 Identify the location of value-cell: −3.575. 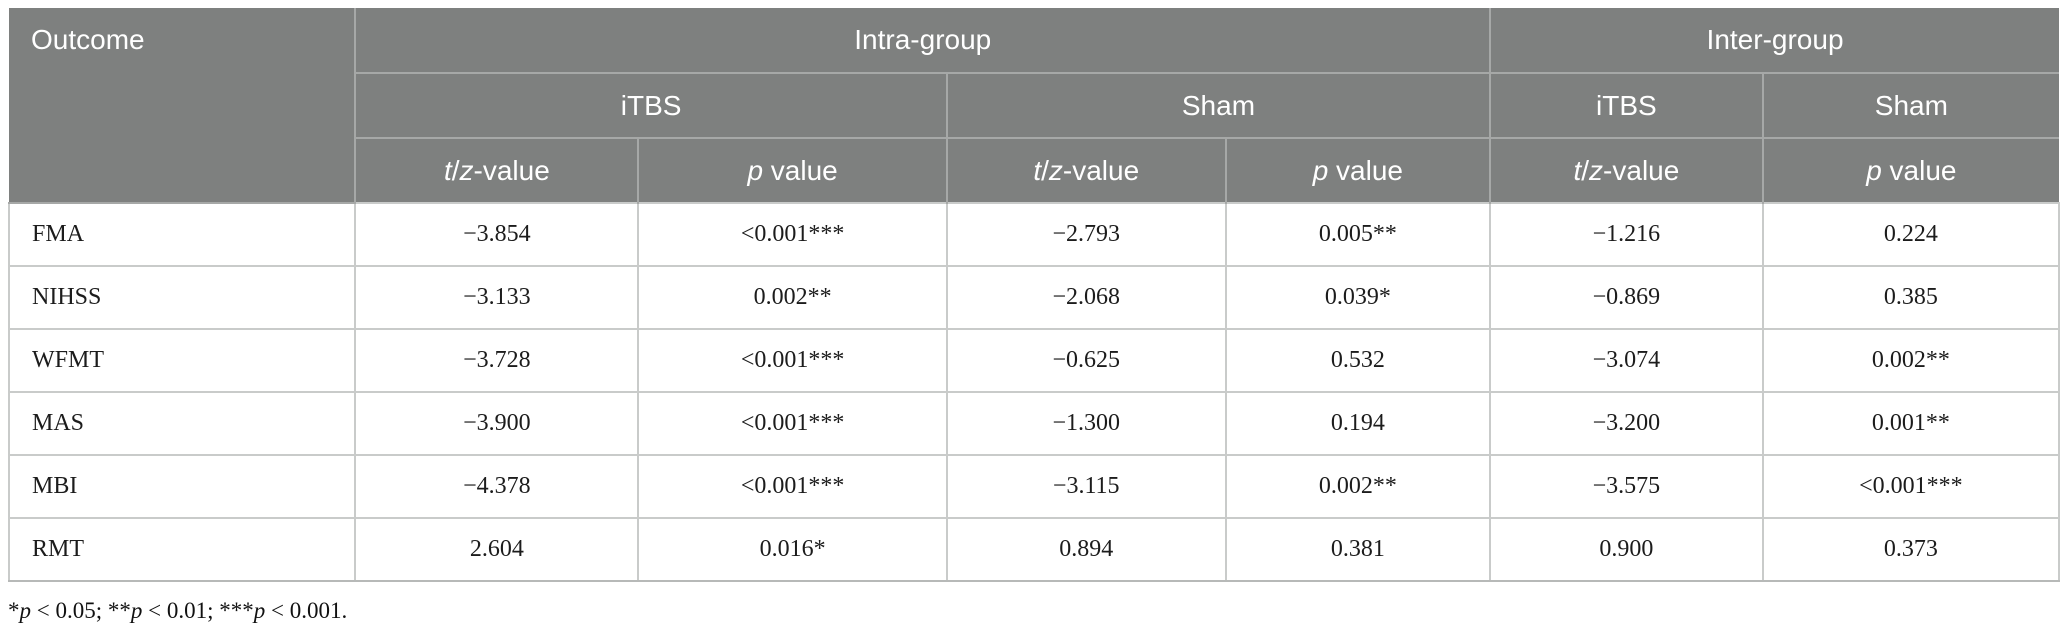
(1626, 486).